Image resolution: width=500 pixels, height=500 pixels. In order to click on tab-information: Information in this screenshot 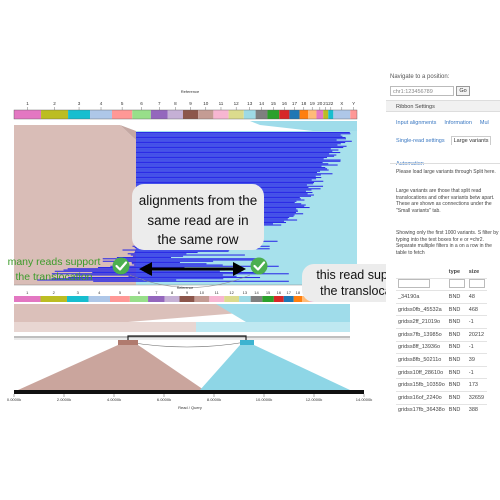, I will do `click(458, 123)`.